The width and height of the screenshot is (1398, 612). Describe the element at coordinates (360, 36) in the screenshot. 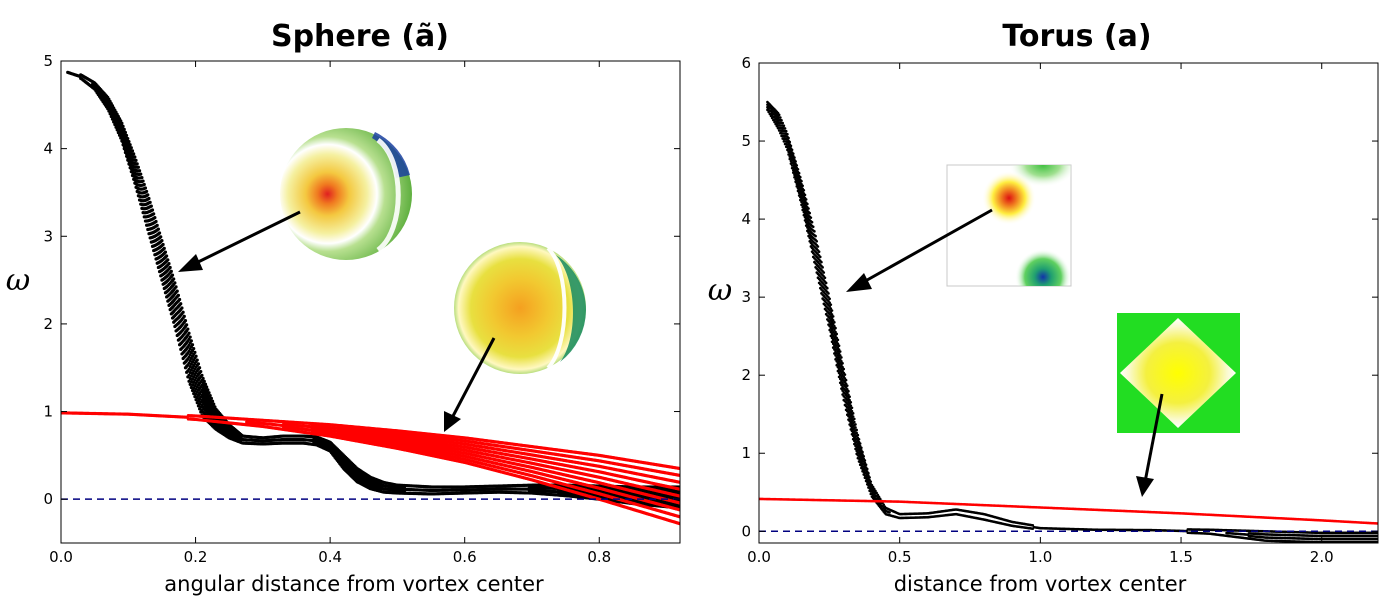

I see `sphere-title: Sphere (ã)` at that location.